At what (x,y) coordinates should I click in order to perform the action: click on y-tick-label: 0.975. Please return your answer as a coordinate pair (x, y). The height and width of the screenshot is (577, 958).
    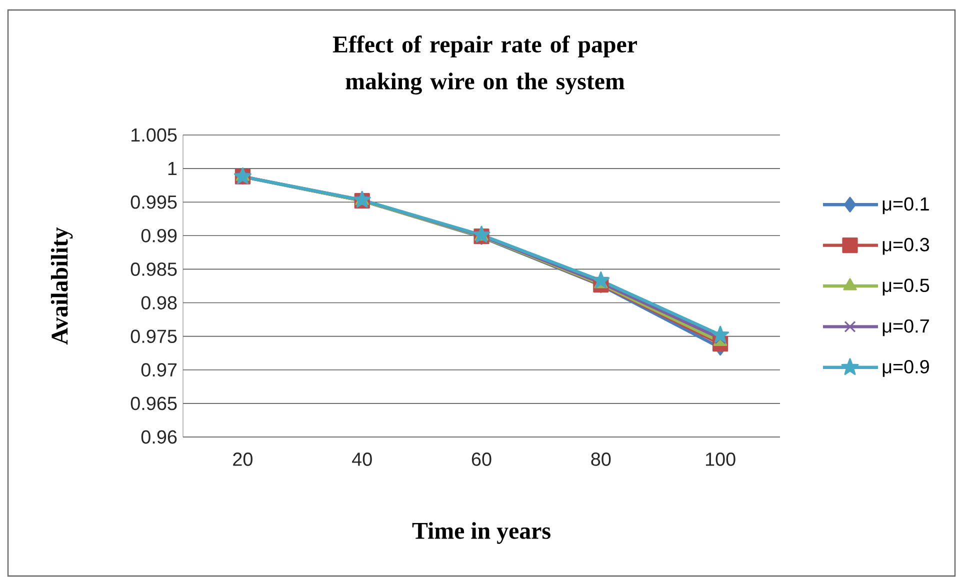
    Looking at the image, I should click on (153, 337).